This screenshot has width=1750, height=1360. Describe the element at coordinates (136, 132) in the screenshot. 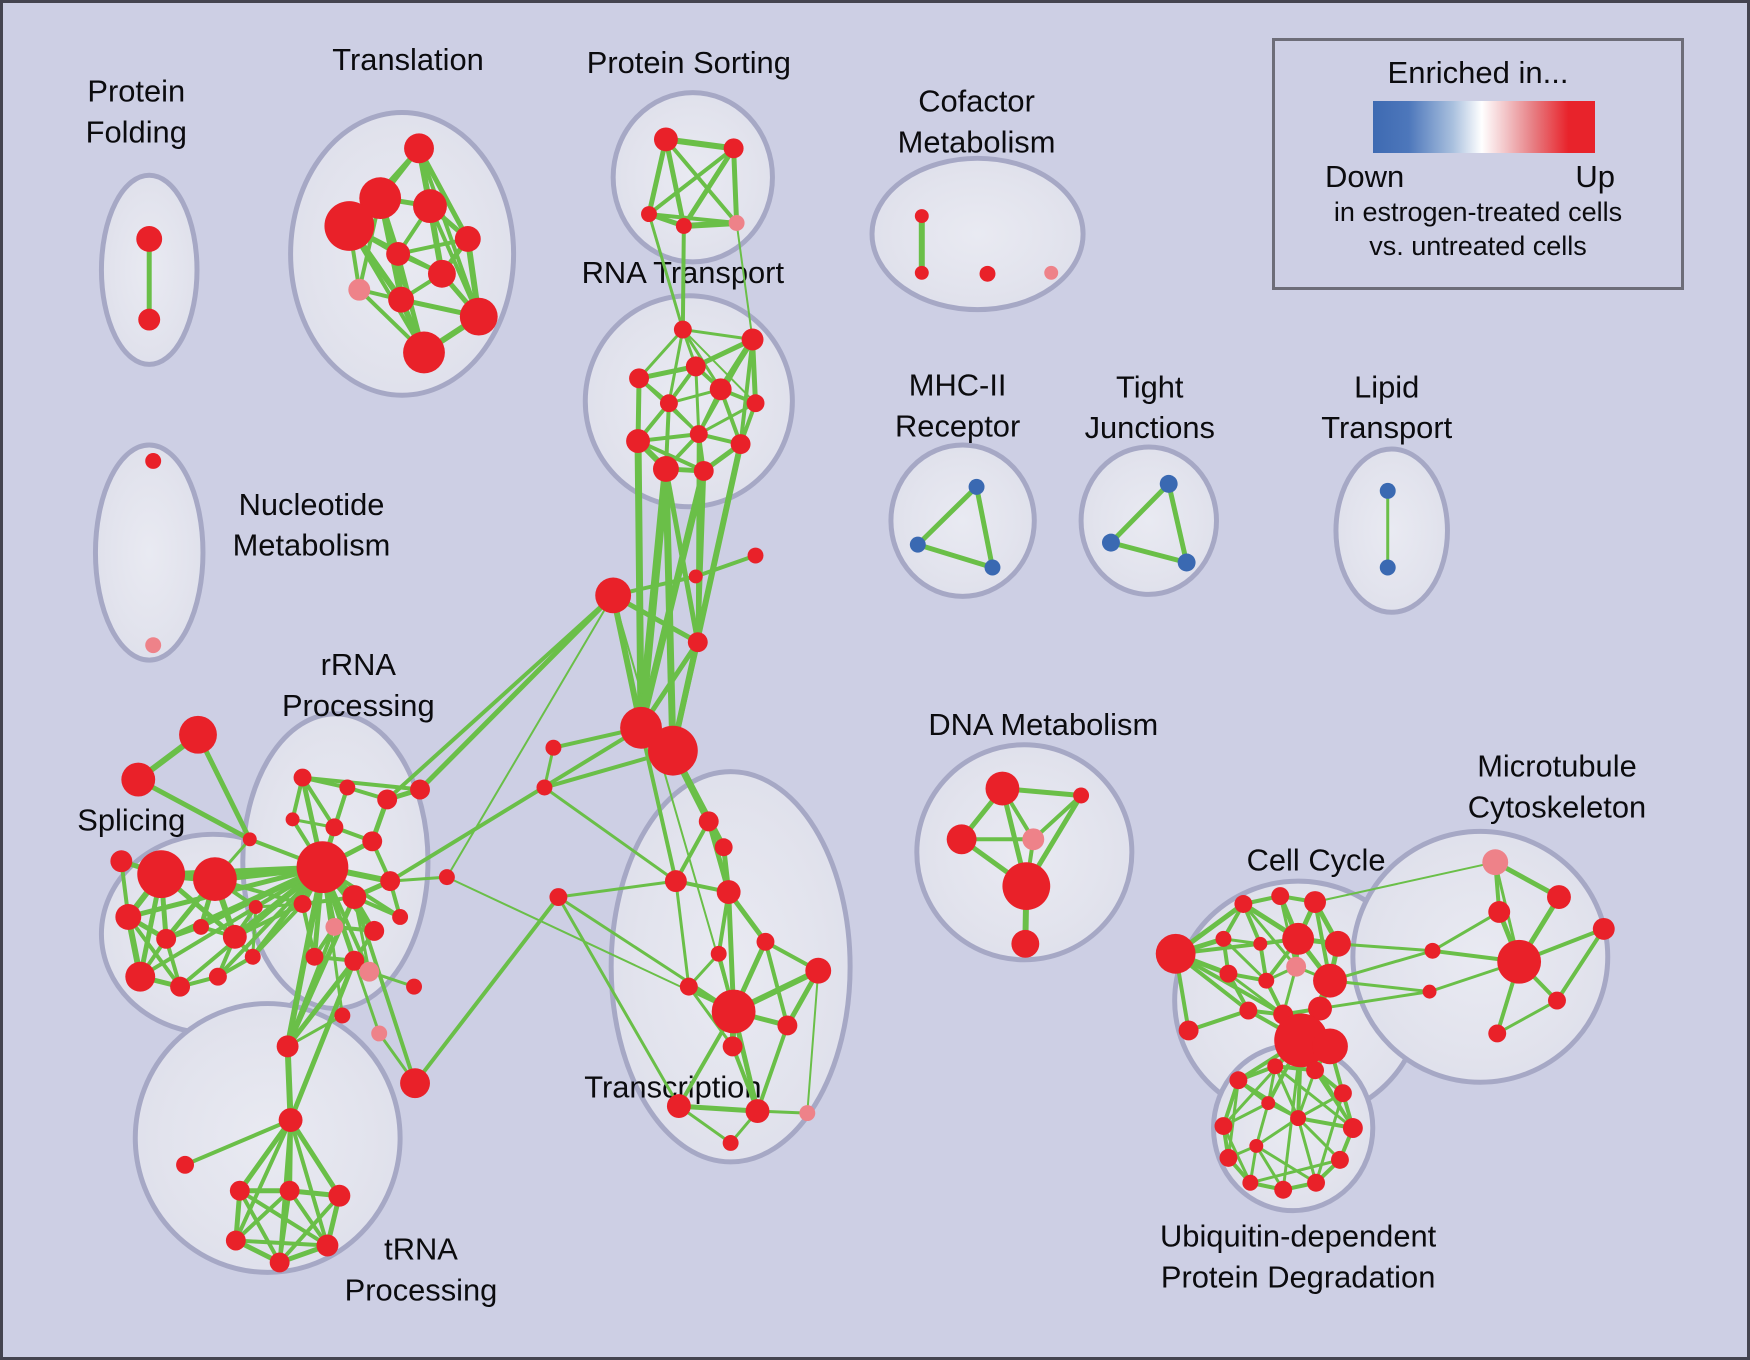

I see `protein-folding-label: Folding` at that location.